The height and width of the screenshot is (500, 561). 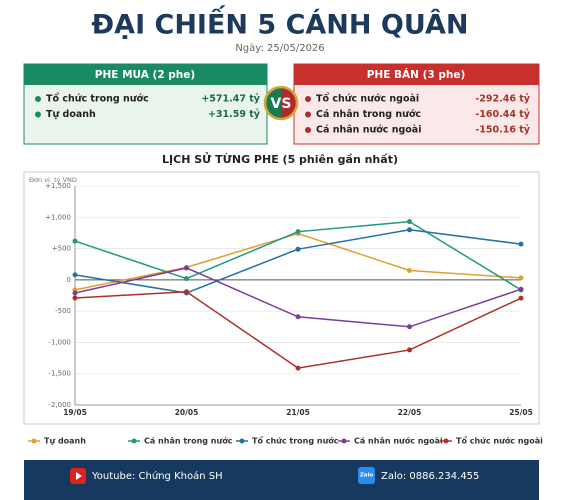 What do you see at coordinates (502, 114) in the screenshot?
I see `row-value: -160.44 tỷ` at bounding box center [502, 114].